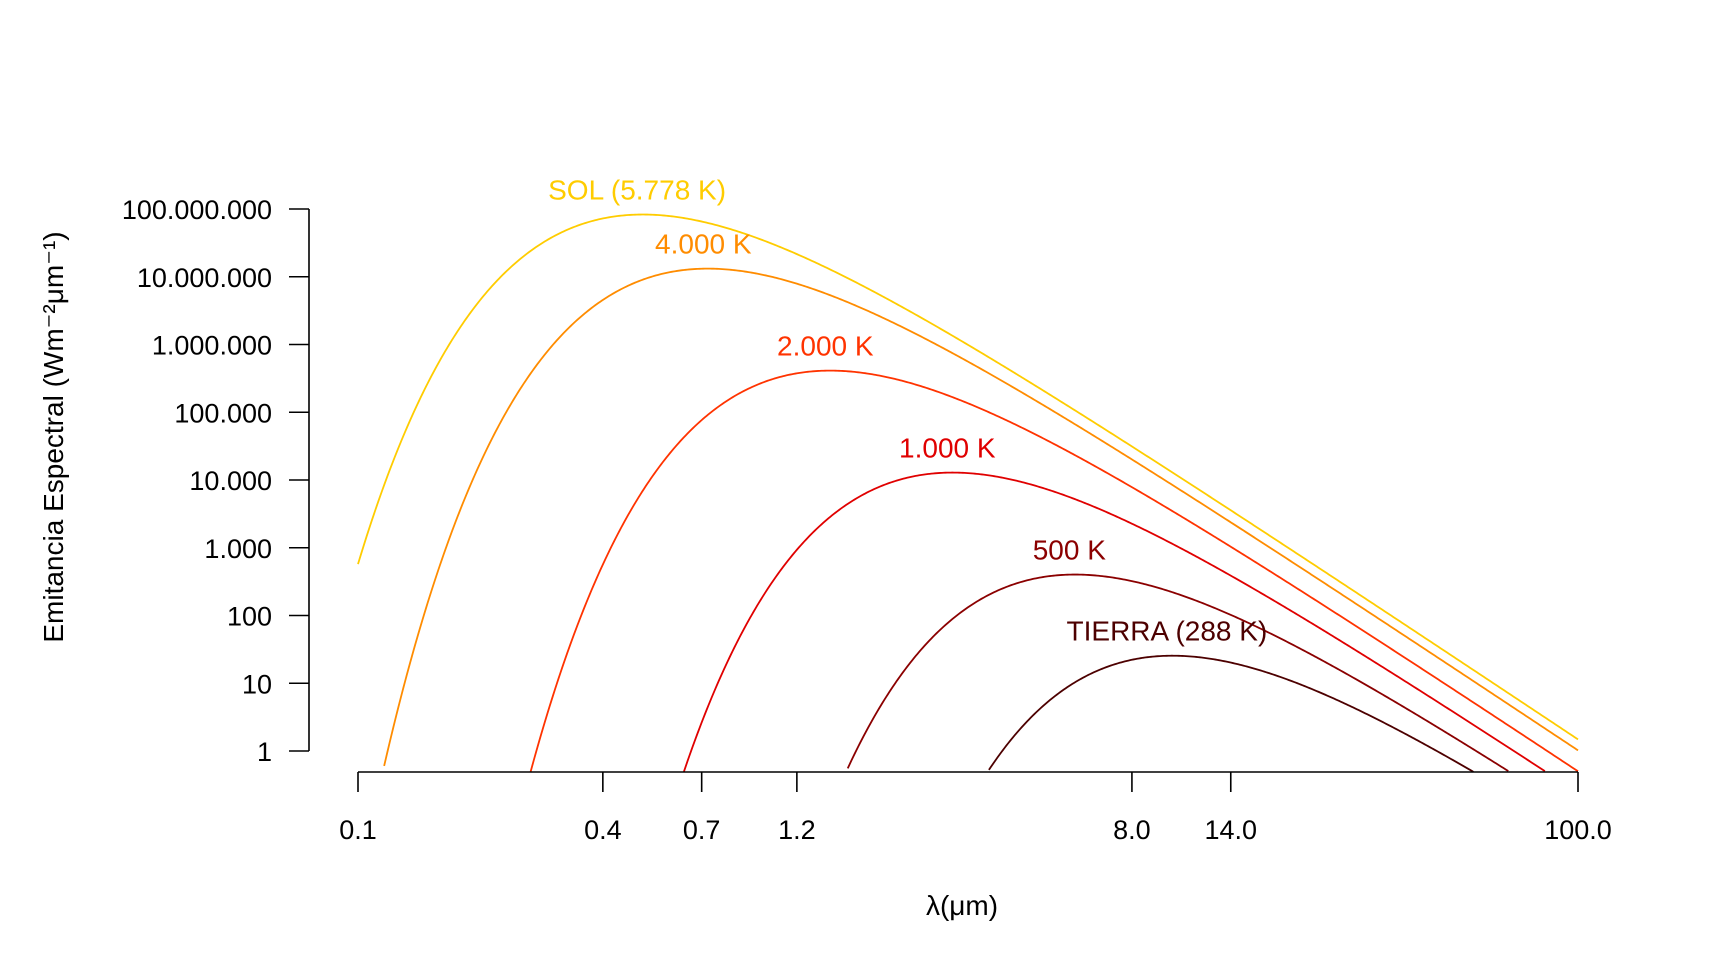 This screenshot has width=1728, height=960. I want to click on y-tick-label-1: 10, so click(257, 684).